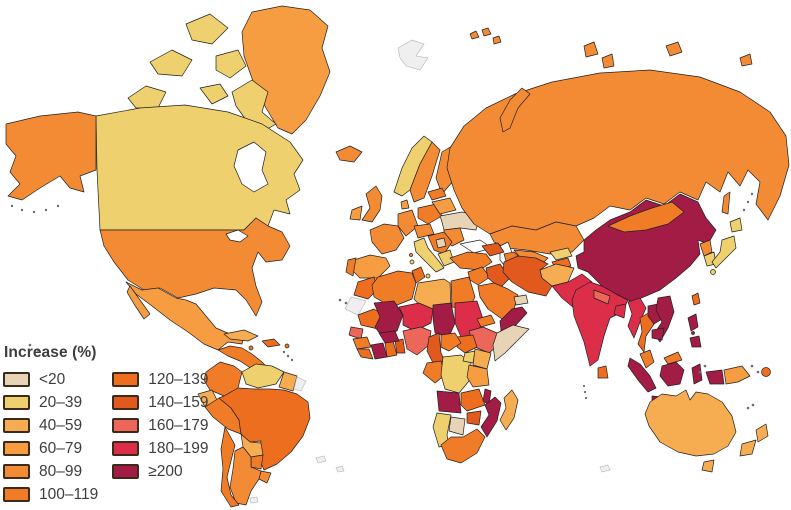 The height and width of the screenshot is (510, 791). I want to click on region-kyushu, so click(713, 272).